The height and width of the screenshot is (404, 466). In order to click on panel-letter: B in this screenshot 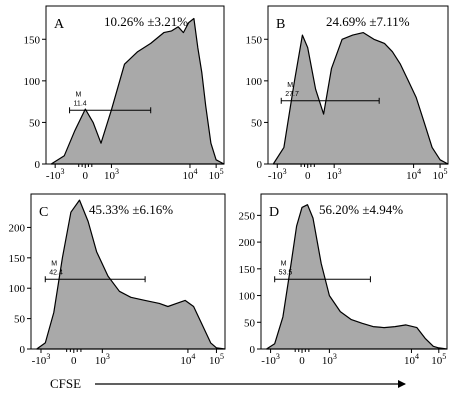, I will do `click(280, 24)`.